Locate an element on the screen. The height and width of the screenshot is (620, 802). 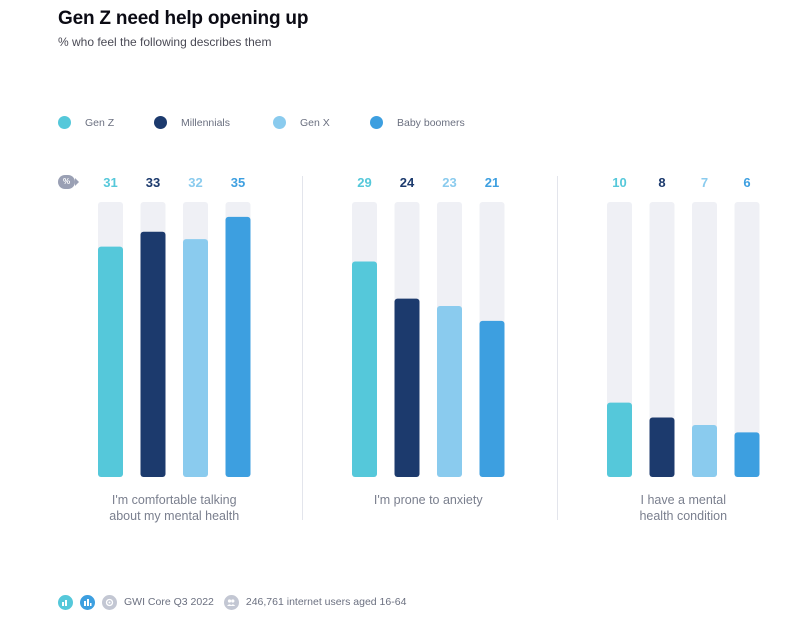
data-label: 32 is located at coordinates (195, 182).